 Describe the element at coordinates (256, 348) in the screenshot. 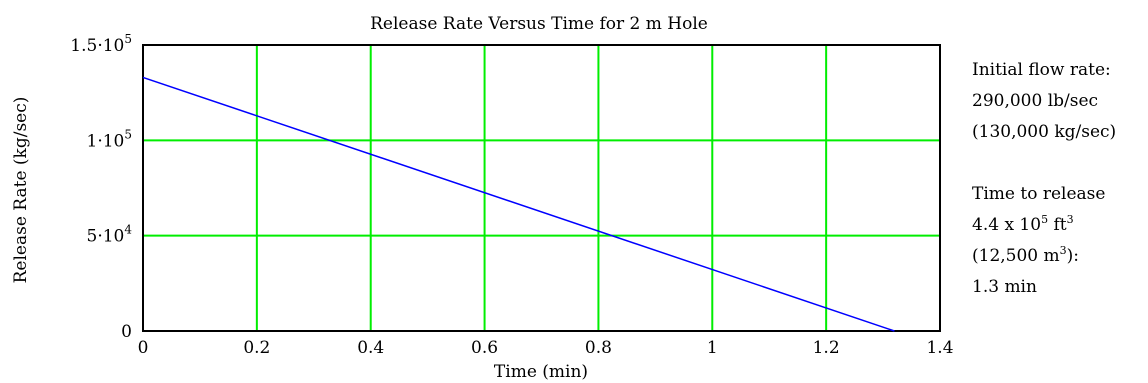

I see `x-tick-label: 0.2` at that location.